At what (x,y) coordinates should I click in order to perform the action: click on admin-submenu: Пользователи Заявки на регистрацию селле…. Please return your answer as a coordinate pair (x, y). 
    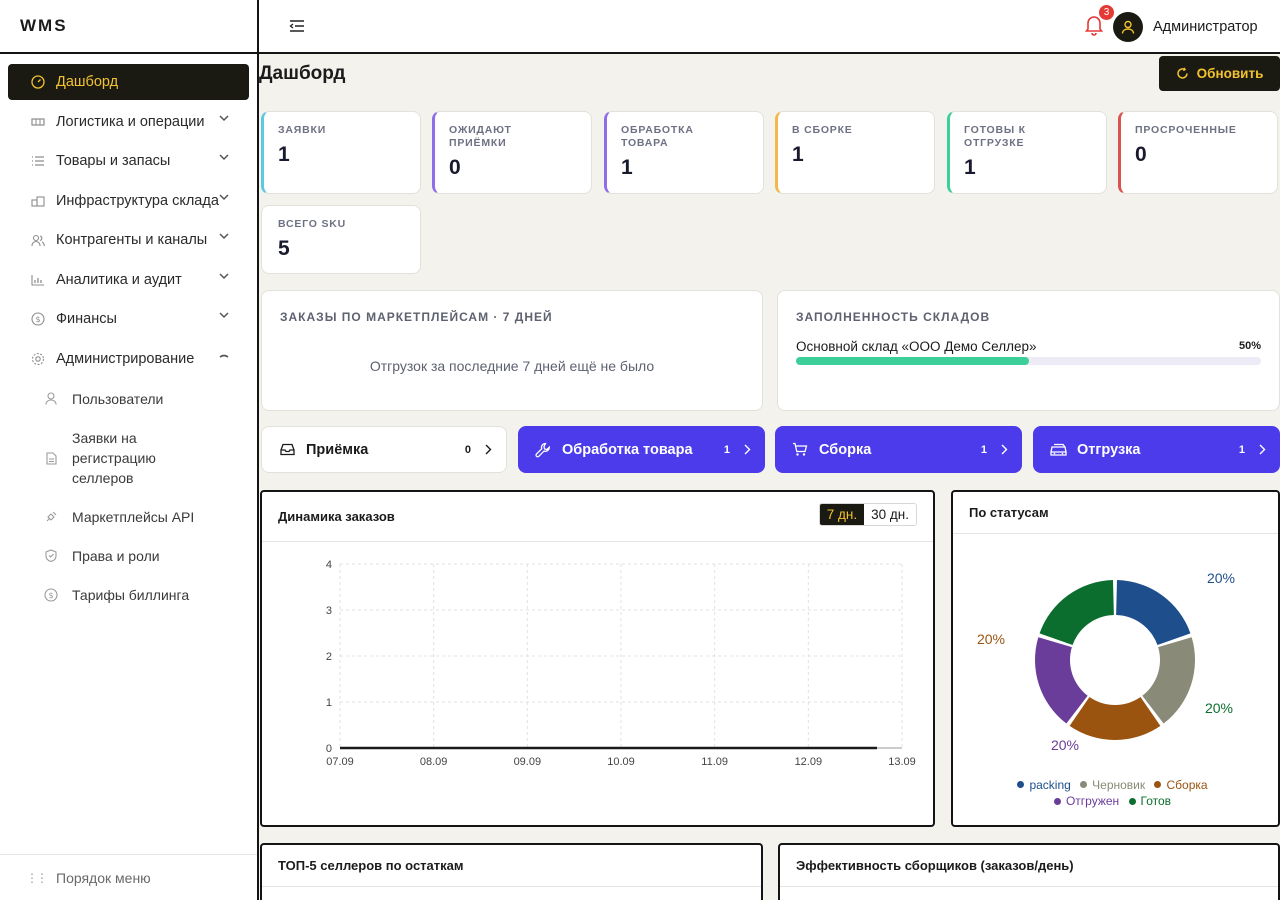
    Looking at the image, I should click on (128, 497).